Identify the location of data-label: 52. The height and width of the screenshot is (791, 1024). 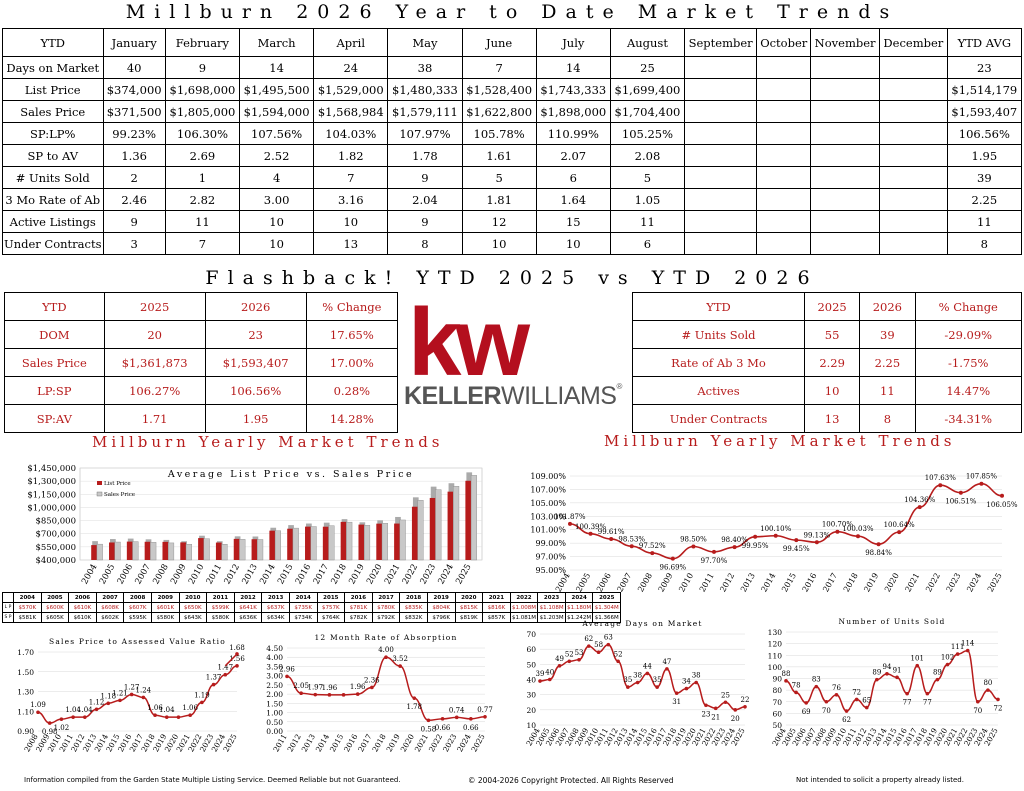
(569, 654).